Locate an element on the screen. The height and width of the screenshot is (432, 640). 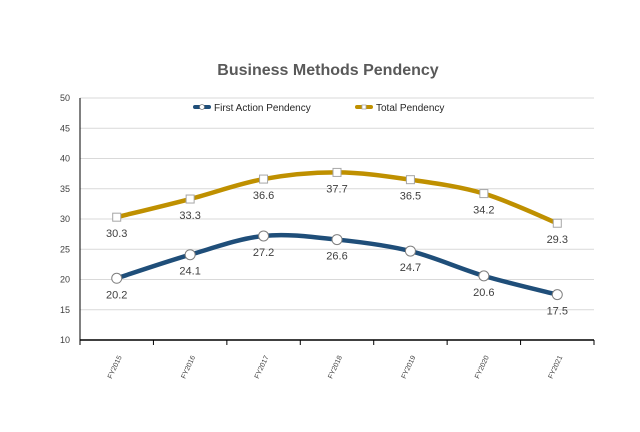
x-tick-label: FY2015 is located at coordinates (115, 367).